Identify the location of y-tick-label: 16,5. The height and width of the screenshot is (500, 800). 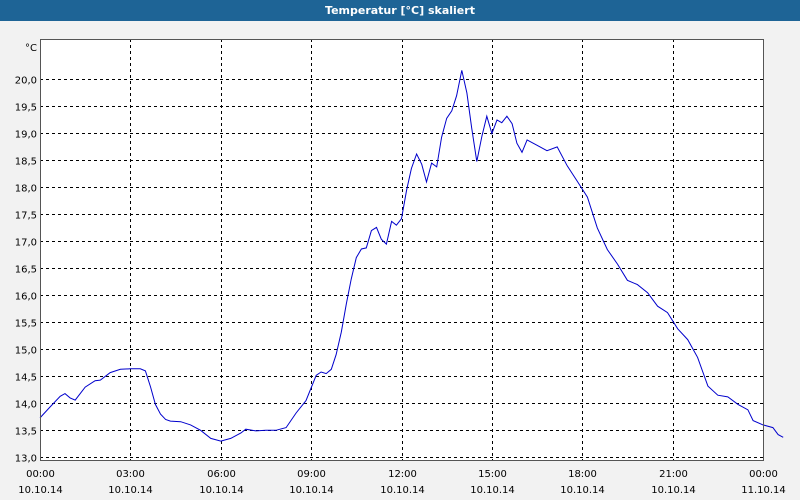
(26, 270).